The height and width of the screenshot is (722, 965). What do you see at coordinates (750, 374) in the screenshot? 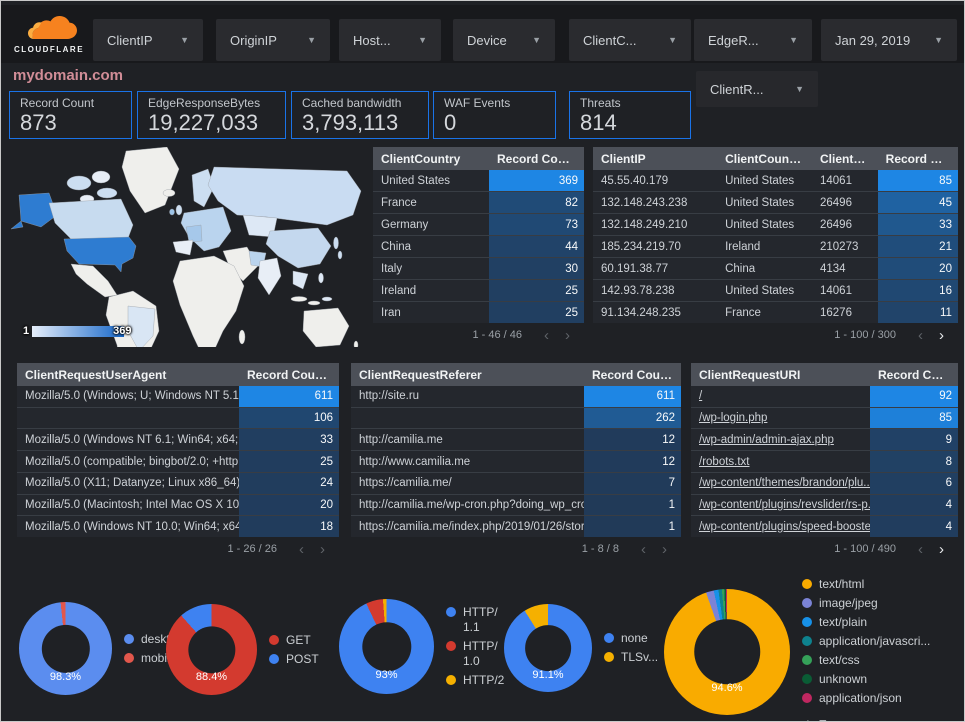
I see `column-header-clientrequesturi: ClientRequestURI` at bounding box center [750, 374].